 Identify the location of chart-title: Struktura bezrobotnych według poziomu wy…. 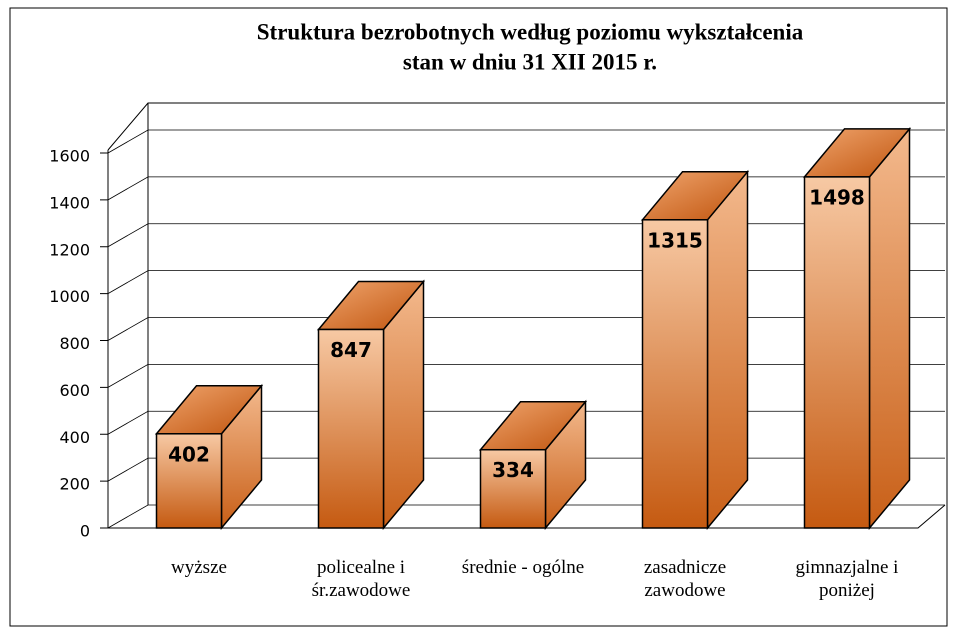
(530, 31).